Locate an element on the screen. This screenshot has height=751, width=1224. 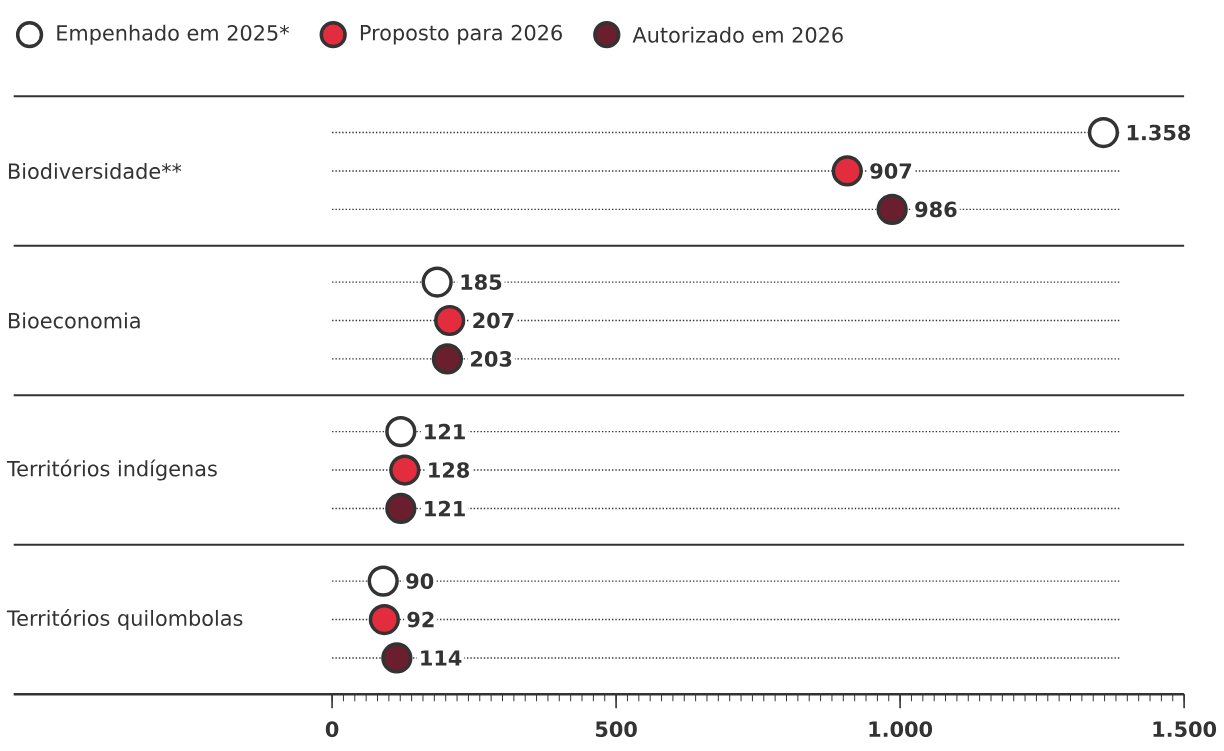
x-tick-label: 1.500 is located at coordinates (1185, 729).